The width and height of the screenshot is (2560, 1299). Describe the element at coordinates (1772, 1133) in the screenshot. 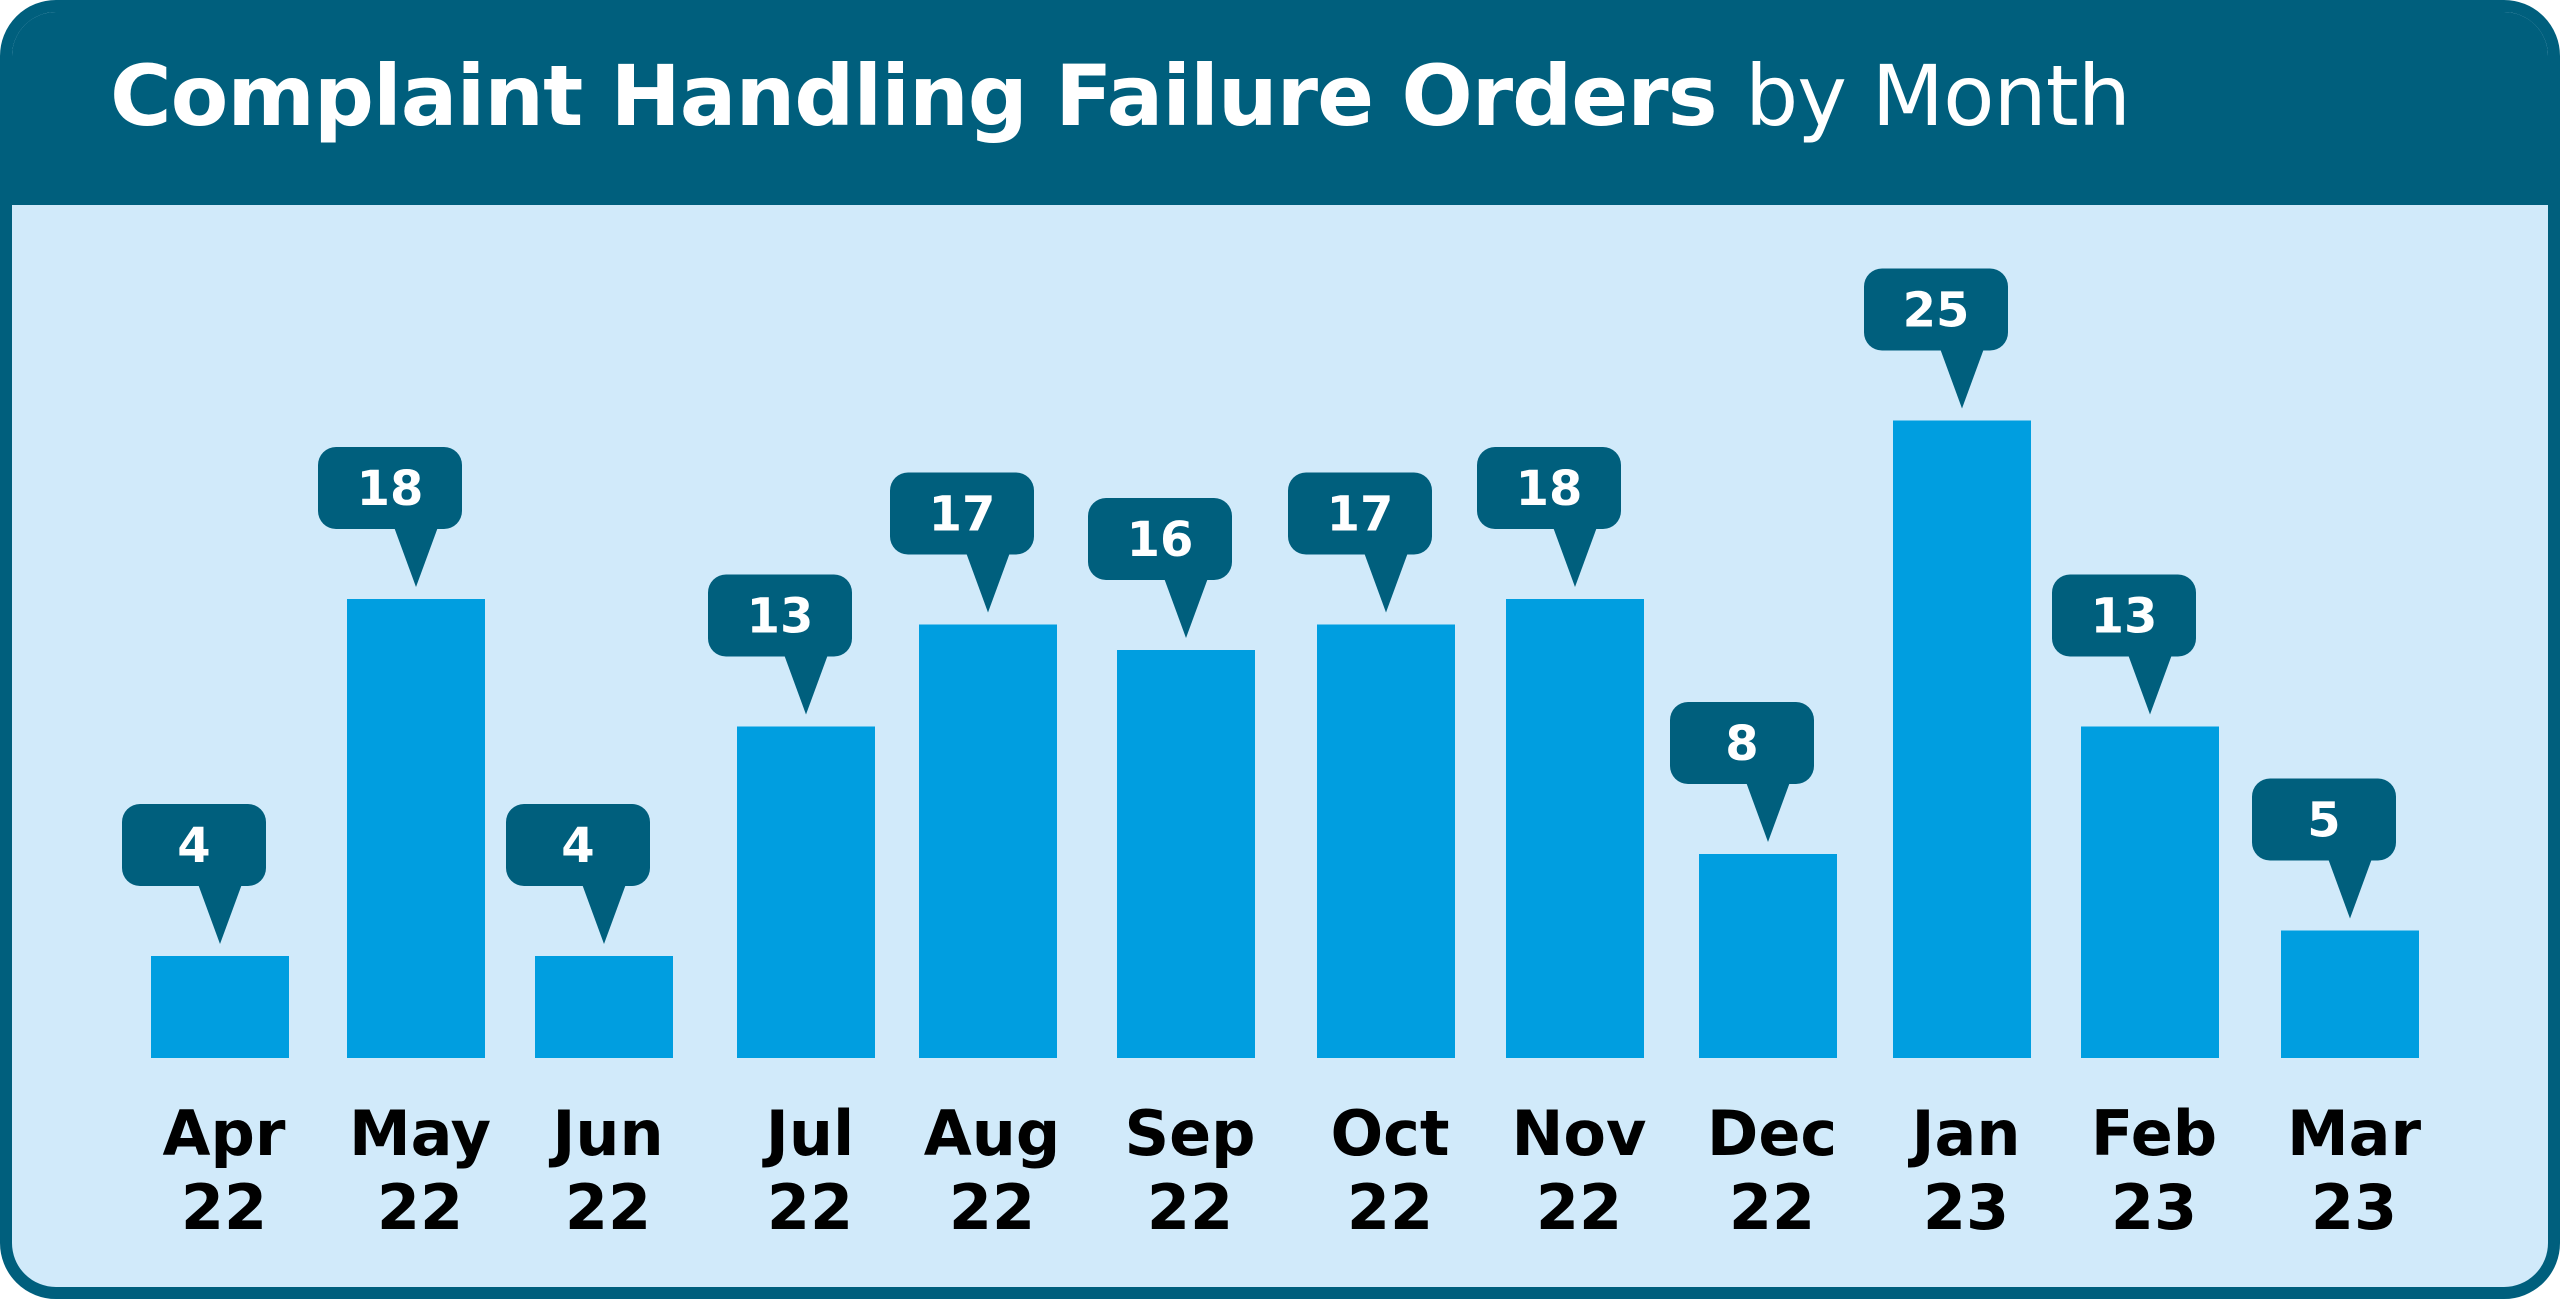

I see `x-tick-label-month: Dec` at that location.